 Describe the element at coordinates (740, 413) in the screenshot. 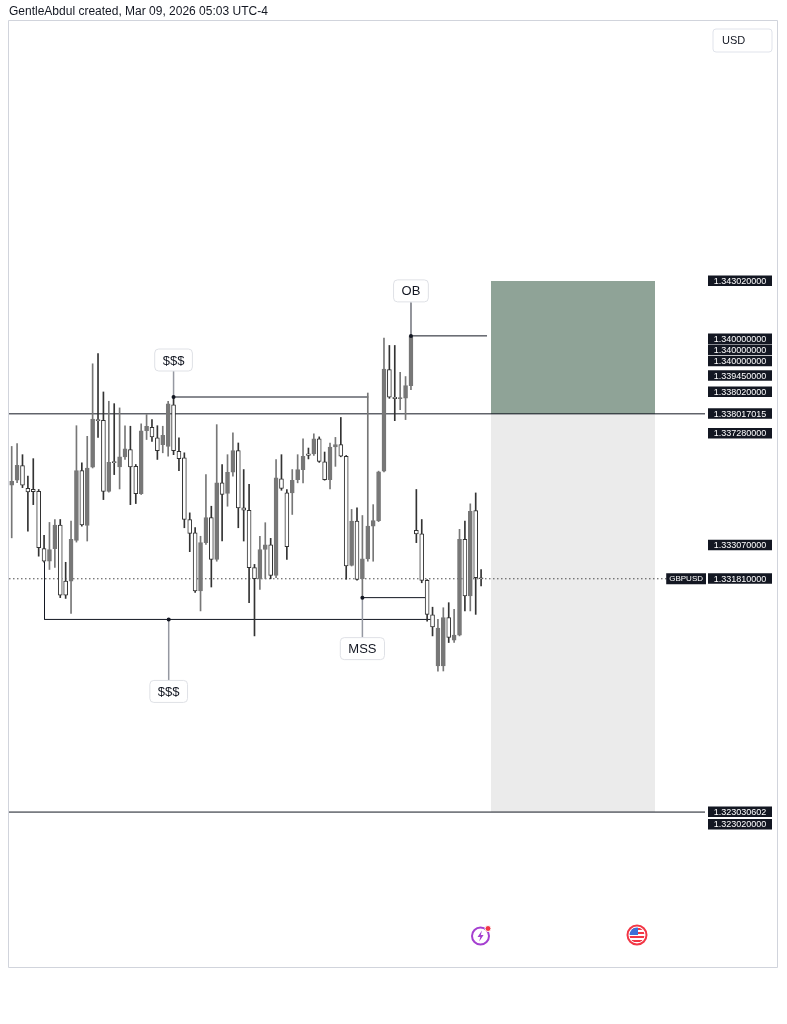

I see `y-tick-label: 1.338017015` at that location.